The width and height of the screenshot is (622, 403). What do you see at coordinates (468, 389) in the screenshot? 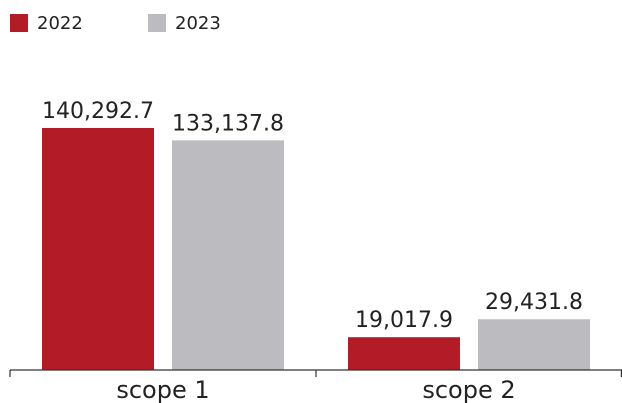
I see `x-tick-label: scope 2` at bounding box center [468, 389].